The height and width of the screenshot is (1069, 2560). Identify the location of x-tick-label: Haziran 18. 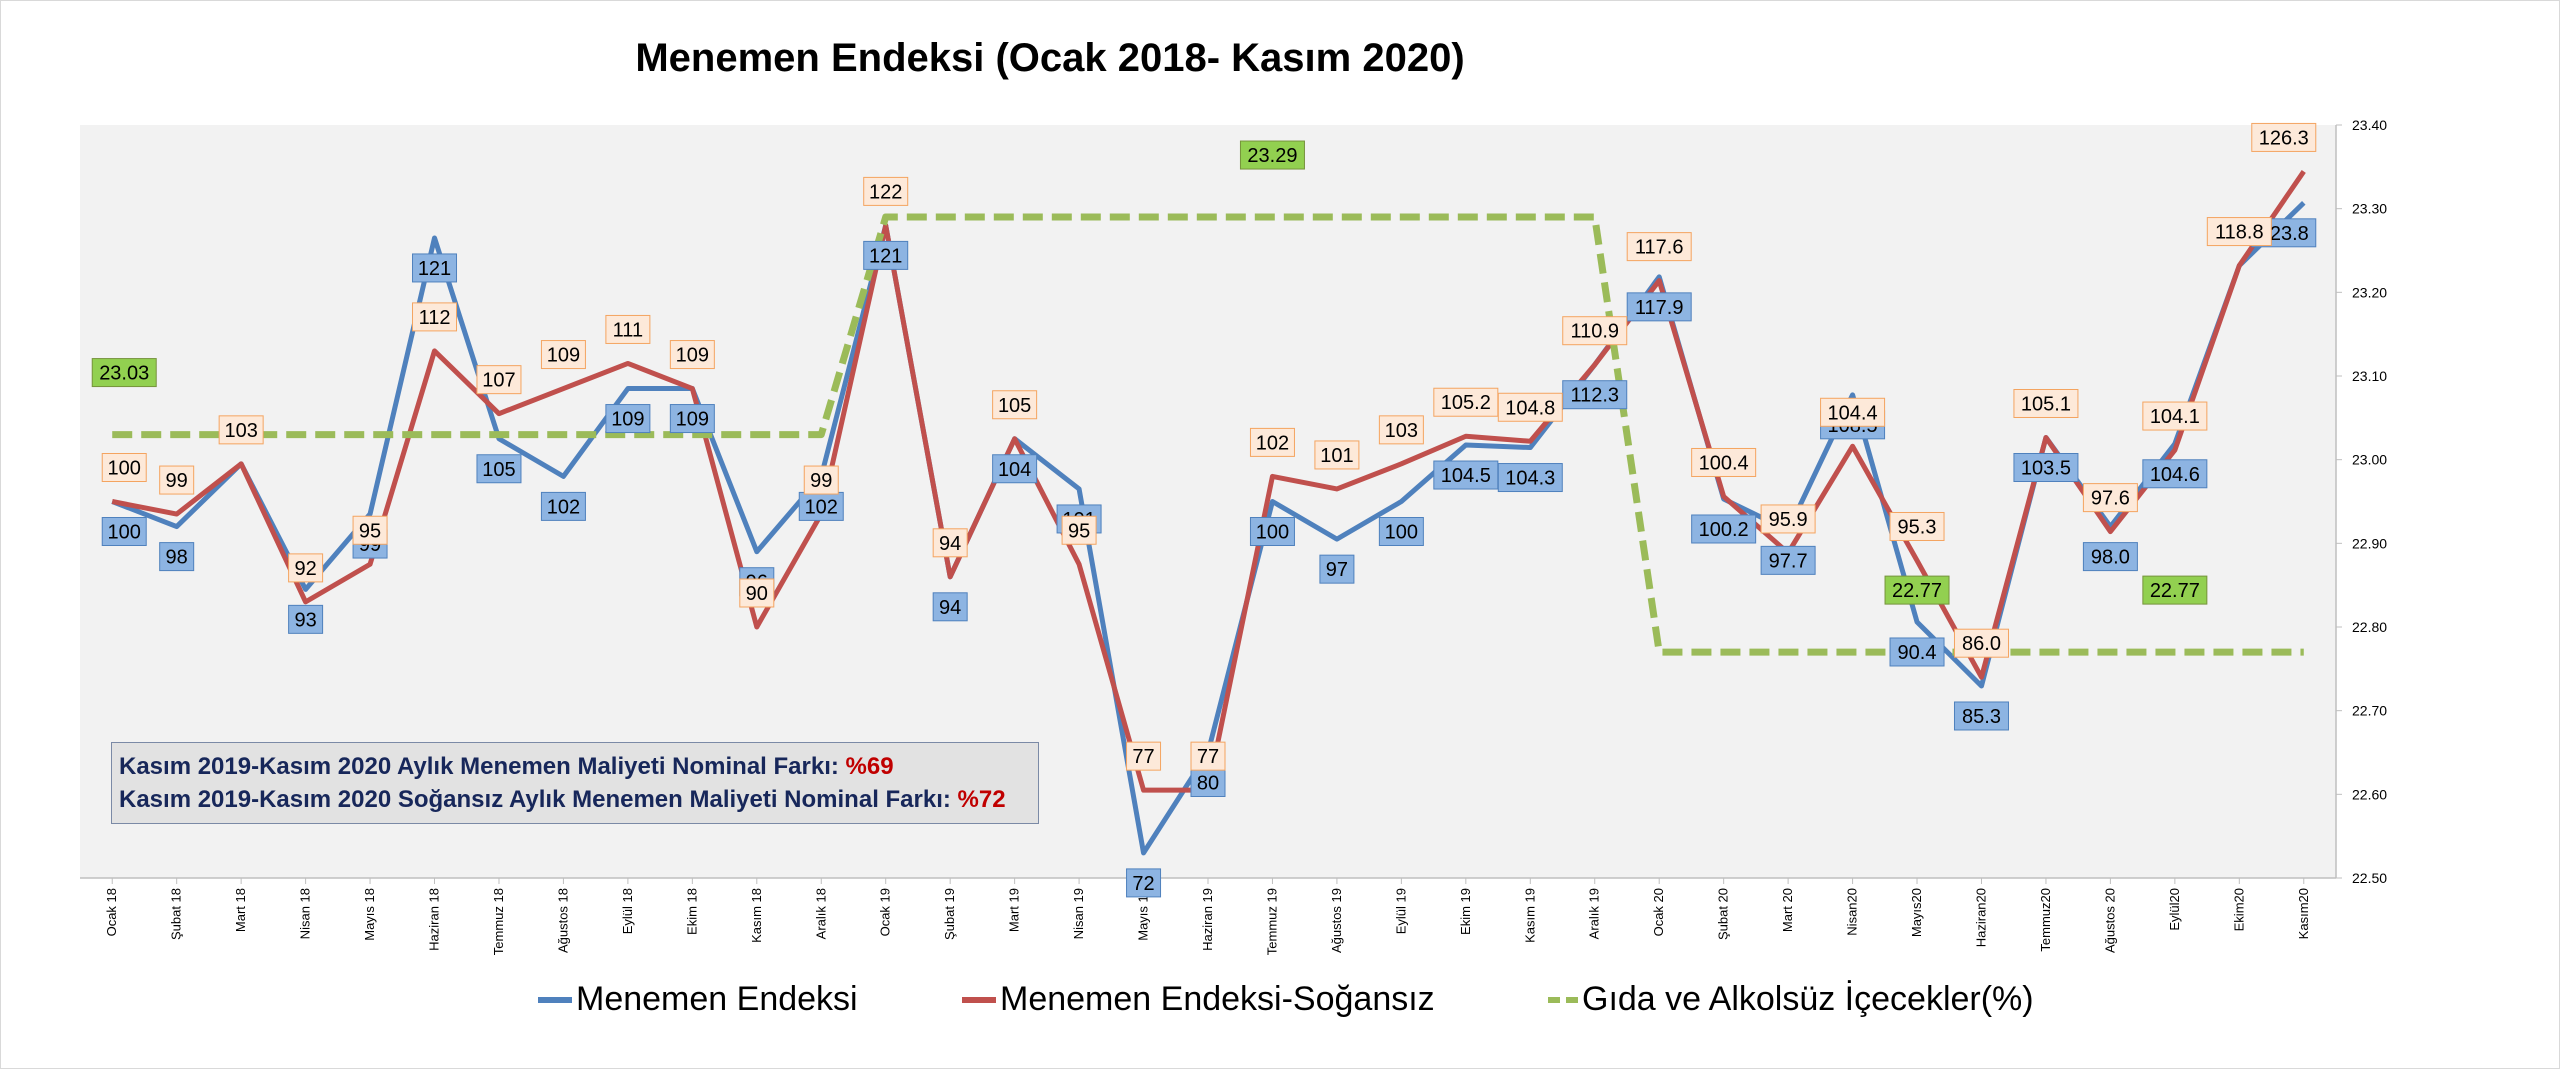
(434, 919).